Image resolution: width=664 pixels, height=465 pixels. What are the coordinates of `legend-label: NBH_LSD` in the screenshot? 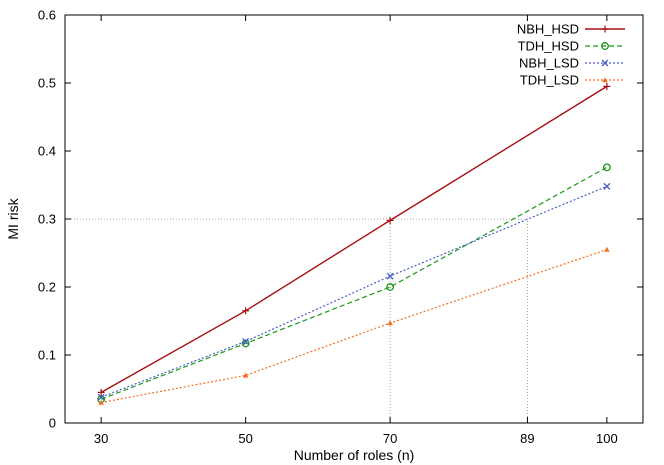 It's located at (549, 63).